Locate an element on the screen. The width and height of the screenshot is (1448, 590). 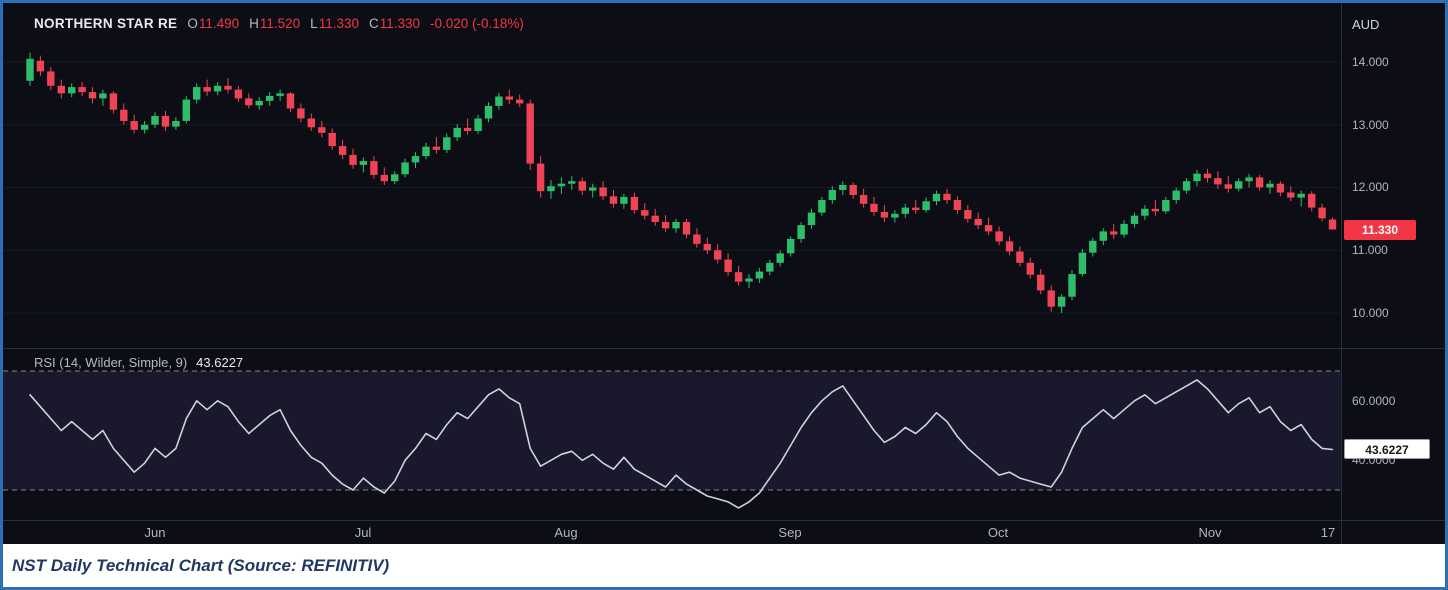
ohlc-low: L11.330 is located at coordinates (334, 23).